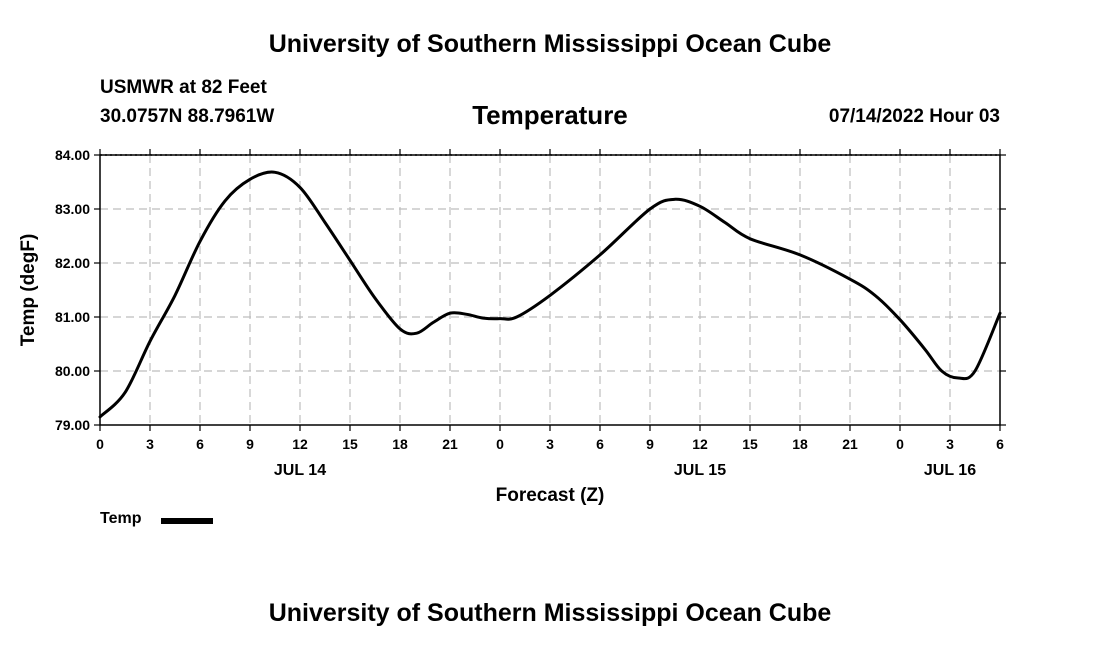  What do you see at coordinates (700, 470) in the screenshot?
I see `date-label: JUL 15` at bounding box center [700, 470].